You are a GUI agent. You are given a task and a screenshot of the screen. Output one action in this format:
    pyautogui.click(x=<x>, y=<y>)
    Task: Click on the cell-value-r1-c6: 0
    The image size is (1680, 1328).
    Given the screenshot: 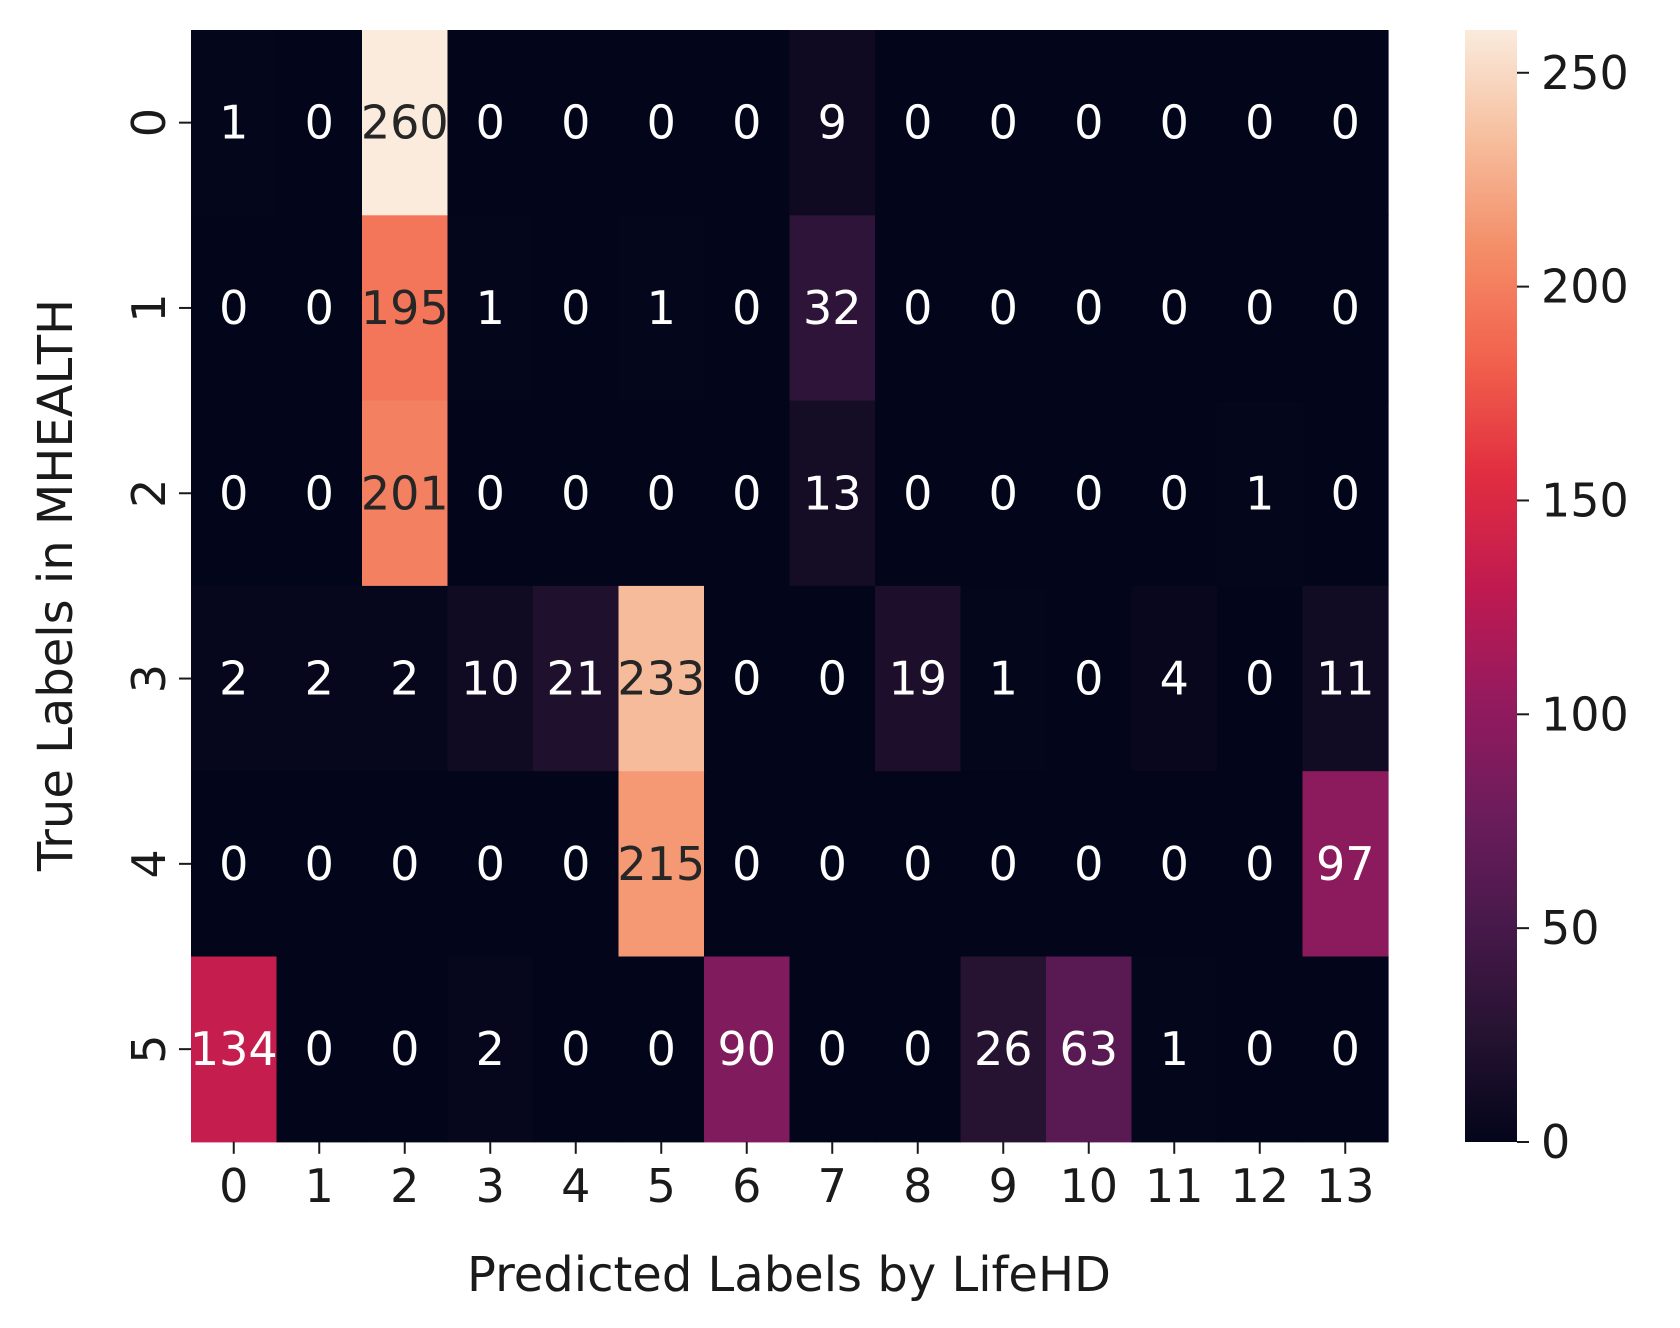 What is the action you would take?
    pyautogui.click(x=746, y=308)
    